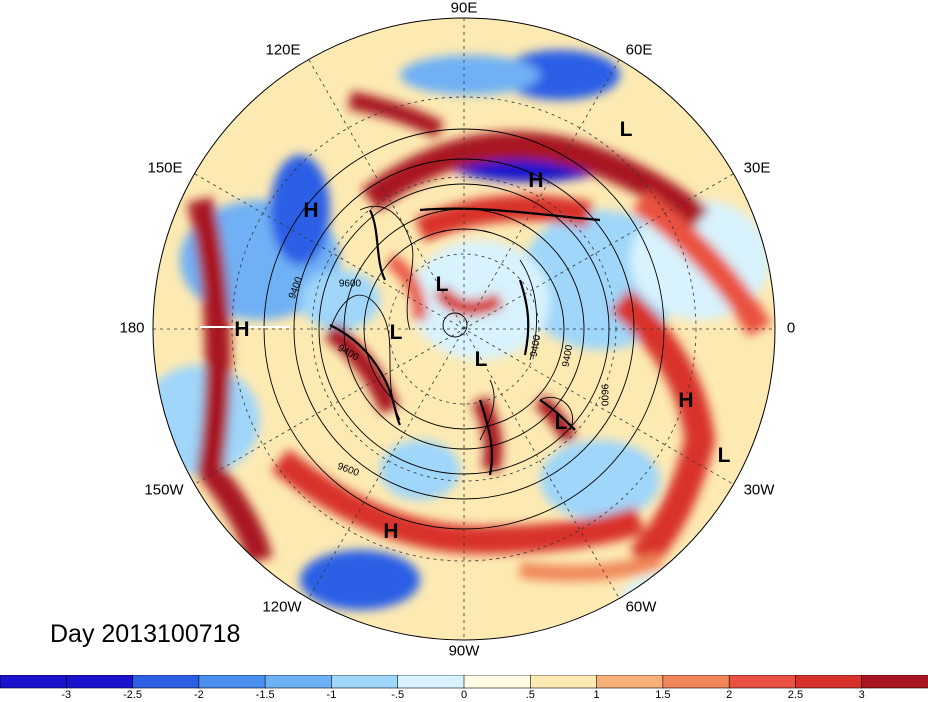 This screenshot has height=702, width=928. I want to click on lon-label-90w: 90W, so click(464, 651).